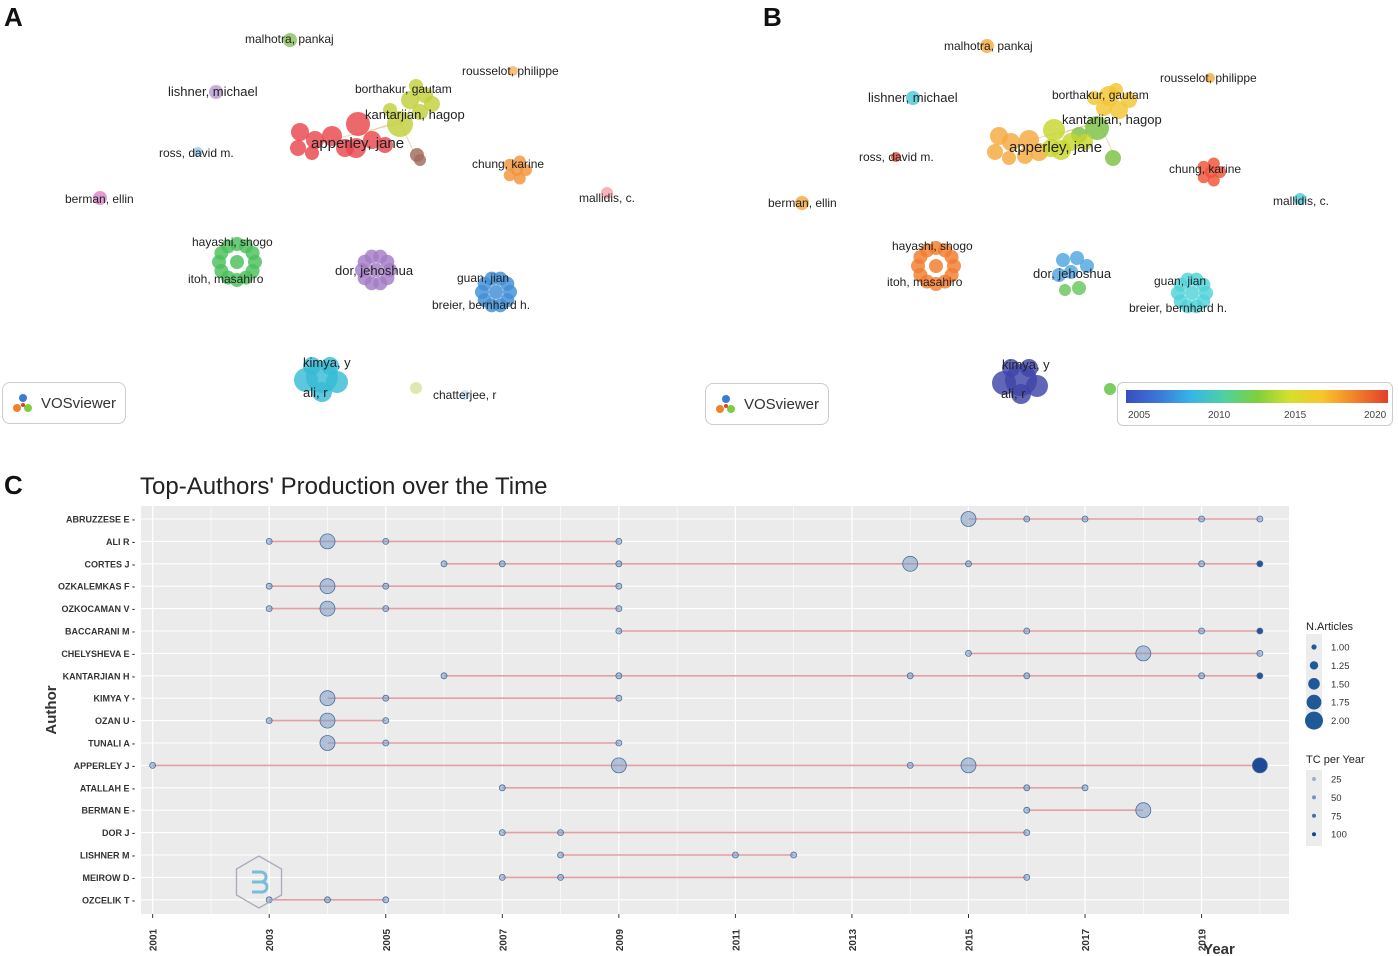  What do you see at coordinates (13, 485) in the screenshot?
I see `panel-letter-c: C` at bounding box center [13, 485].